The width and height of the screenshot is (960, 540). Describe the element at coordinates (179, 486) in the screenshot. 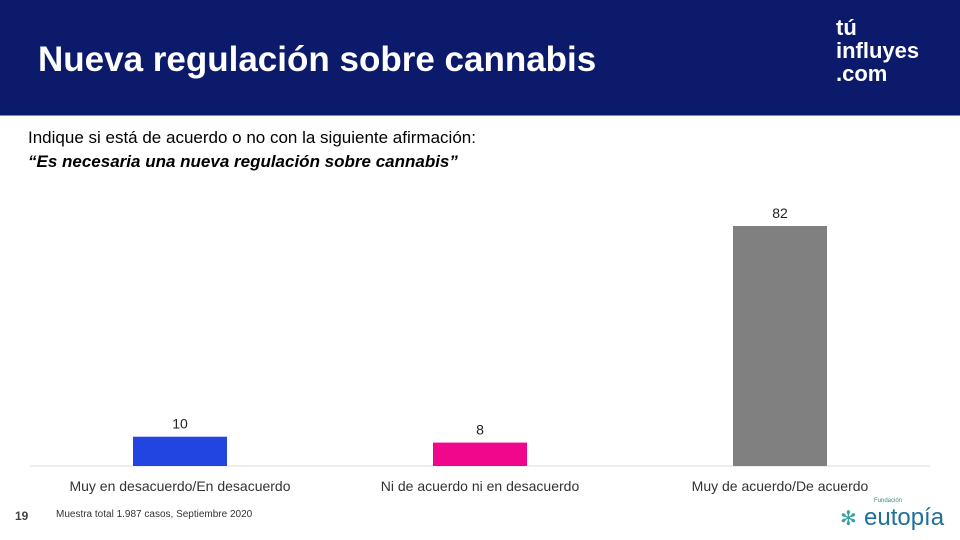

I see `category-label: Muy en desacuerdo/En desacuerdo` at that location.